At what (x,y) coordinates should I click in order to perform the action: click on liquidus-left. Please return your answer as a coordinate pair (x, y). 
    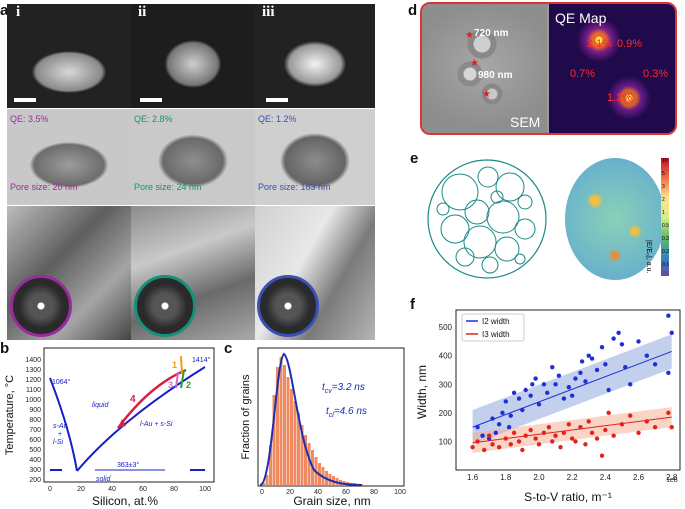
    Looking at the image, I should click on (63, 424).